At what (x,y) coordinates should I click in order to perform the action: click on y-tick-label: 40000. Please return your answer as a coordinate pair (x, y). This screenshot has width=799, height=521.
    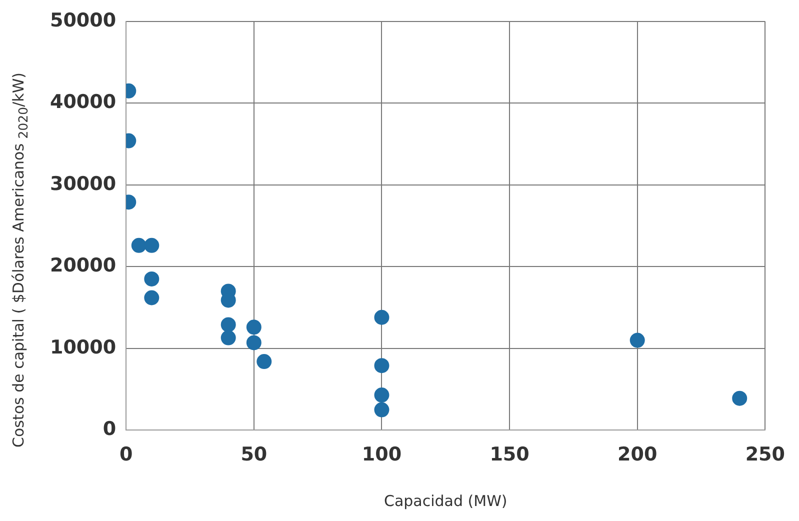
    Looking at the image, I should click on (83, 102).